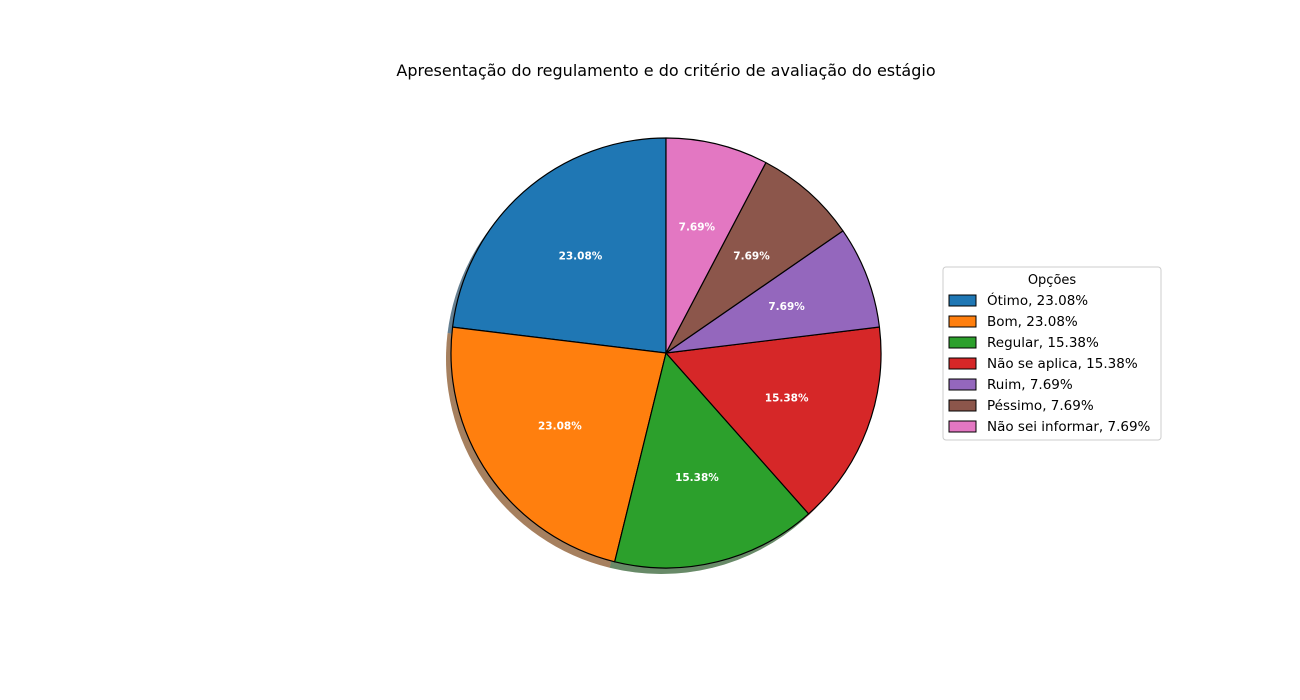 The width and height of the screenshot is (1300, 700). Describe the element at coordinates (1062, 364) in the screenshot. I see `legend-entry-label: Não se aplica, 15.38%` at that location.